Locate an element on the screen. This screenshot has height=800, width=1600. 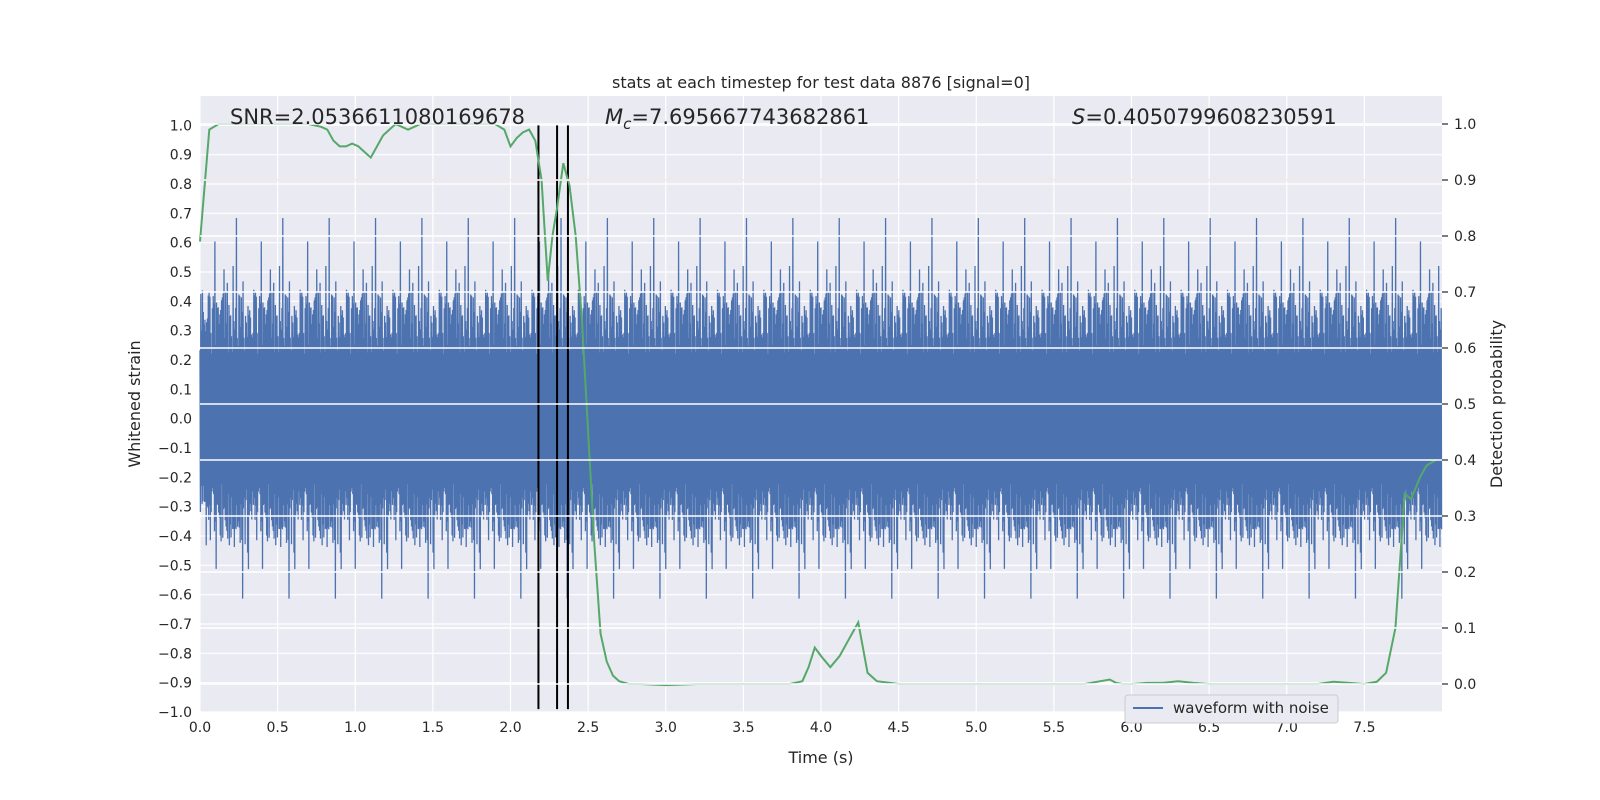
legend-label: waveform with noise is located at coordinates (1251, 708).